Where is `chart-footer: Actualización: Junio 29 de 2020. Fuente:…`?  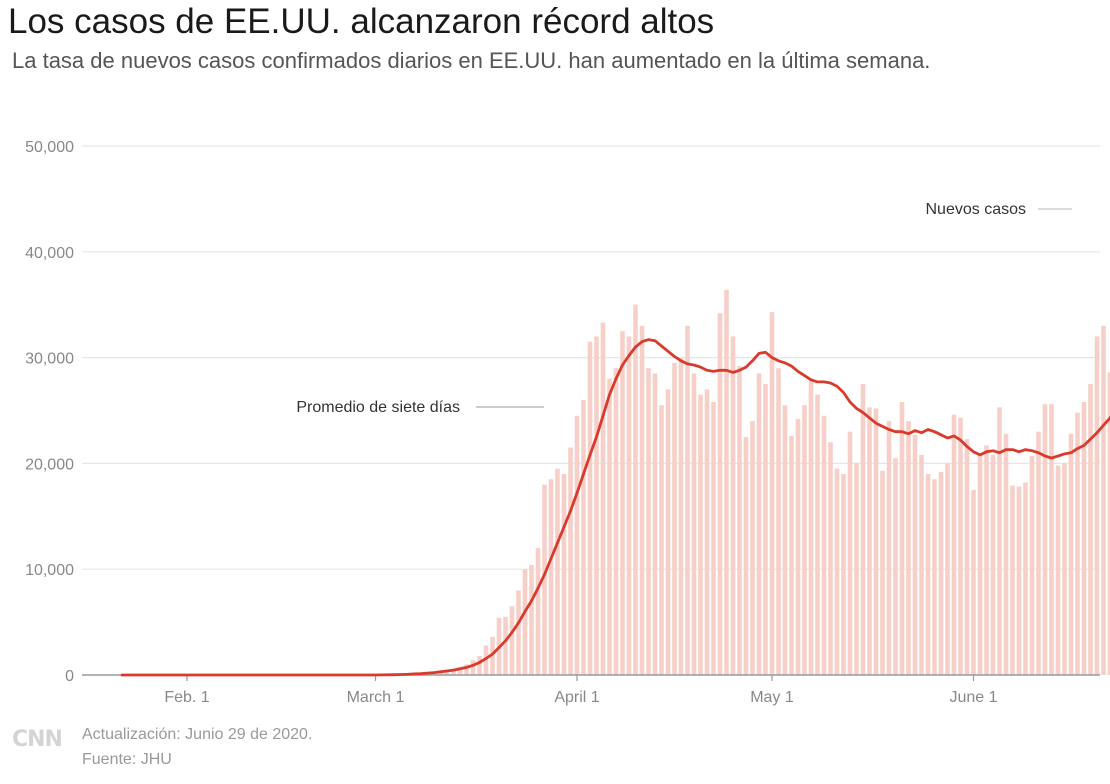
chart-footer: Actualización: Junio 29 de 2020. Fuente:… is located at coordinates (197, 747).